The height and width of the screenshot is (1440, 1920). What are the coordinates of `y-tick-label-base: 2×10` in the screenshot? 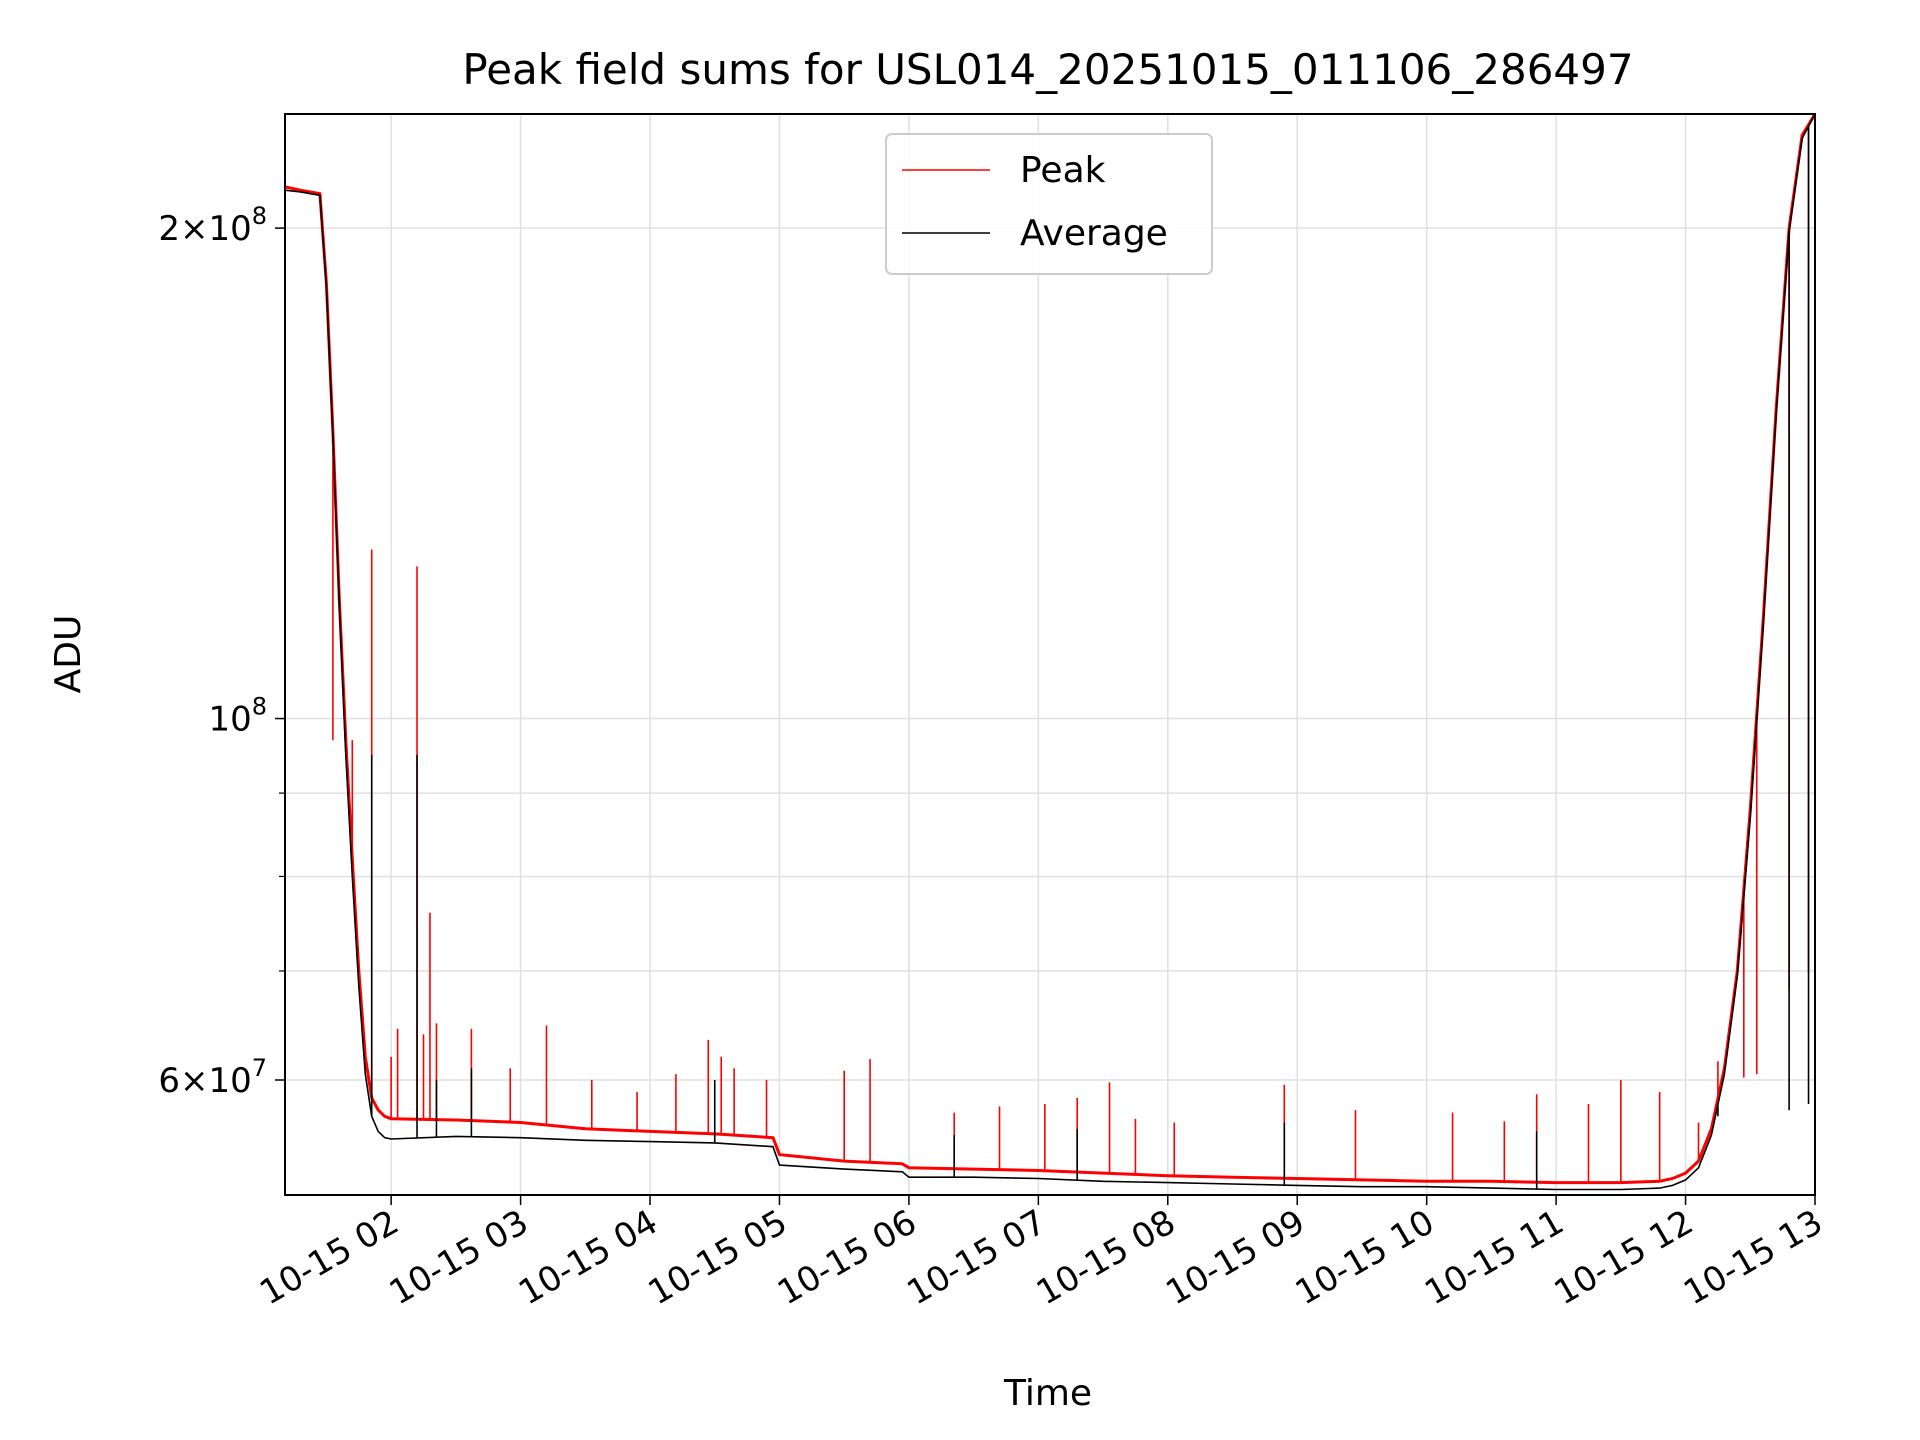 It's located at (204, 229).